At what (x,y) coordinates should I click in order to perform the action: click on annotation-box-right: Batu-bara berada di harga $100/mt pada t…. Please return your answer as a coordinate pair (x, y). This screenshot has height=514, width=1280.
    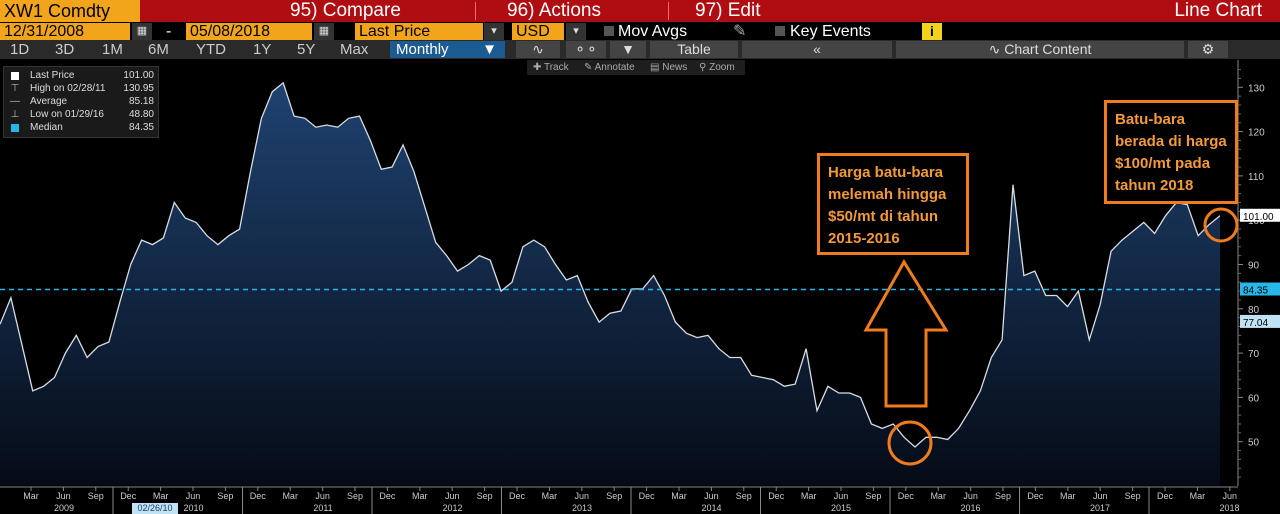
    Looking at the image, I should click on (1171, 152).